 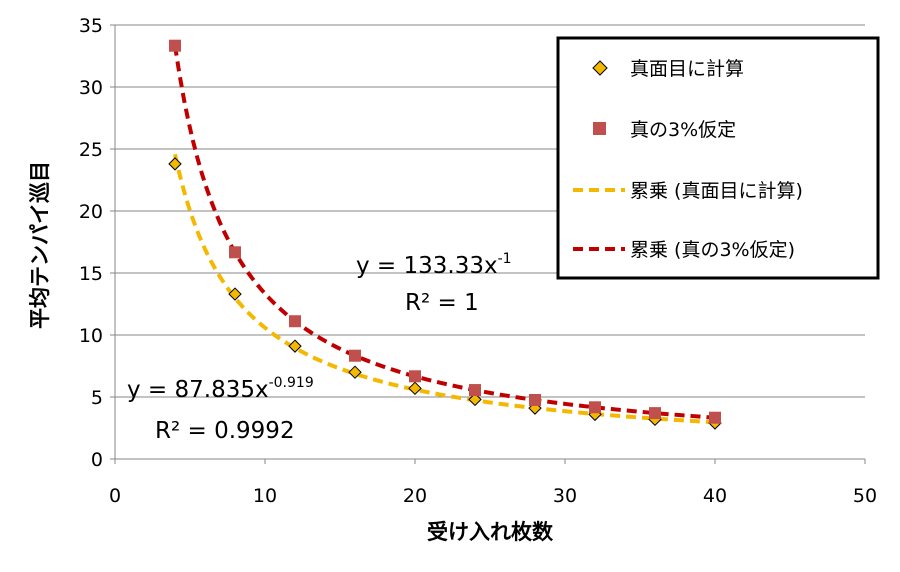 What do you see at coordinates (91, 336) in the screenshot?
I see `y-tick-label: 10` at bounding box center [91, 336].